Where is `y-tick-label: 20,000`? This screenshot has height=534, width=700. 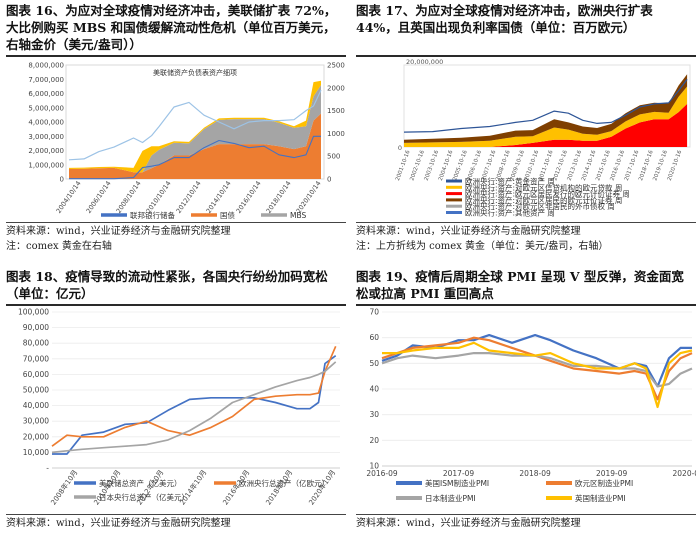
y-tick-label: 20,000 is located at coordinates (36, 436).